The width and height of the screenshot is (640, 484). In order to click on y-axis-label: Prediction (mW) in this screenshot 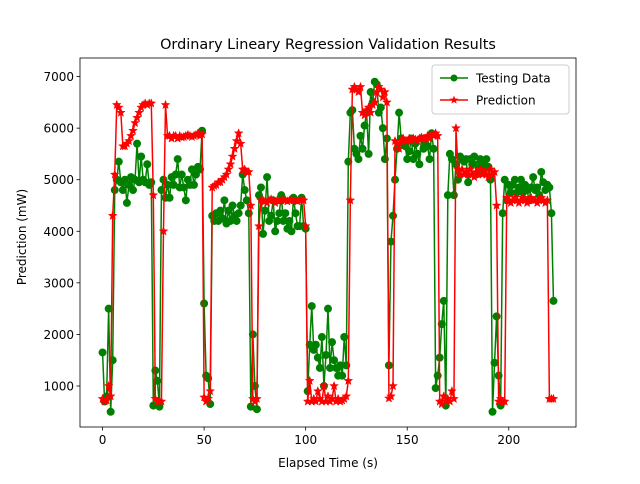, I will do `click(22, 237)`.